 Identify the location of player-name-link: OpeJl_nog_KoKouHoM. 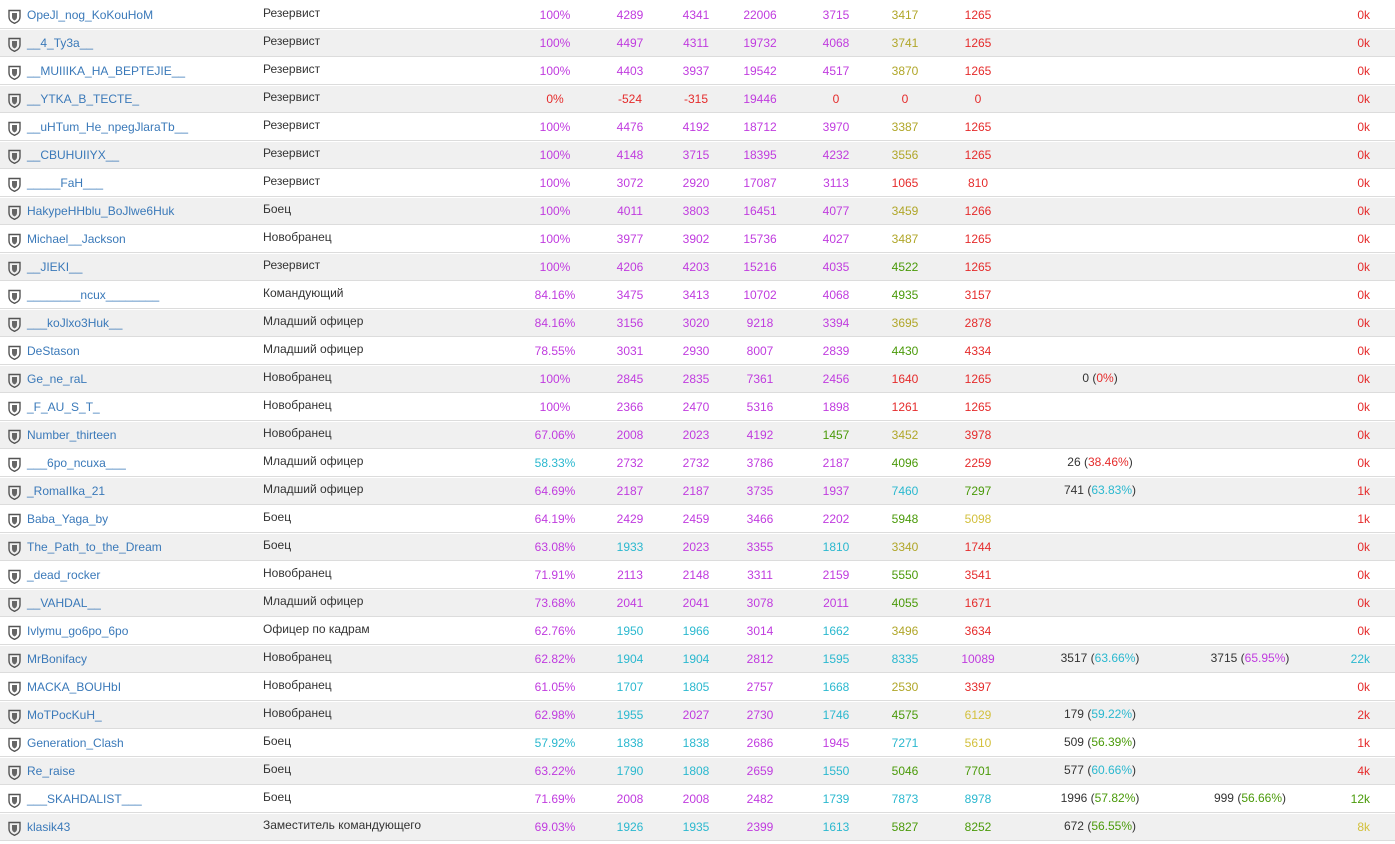
(90, 15).